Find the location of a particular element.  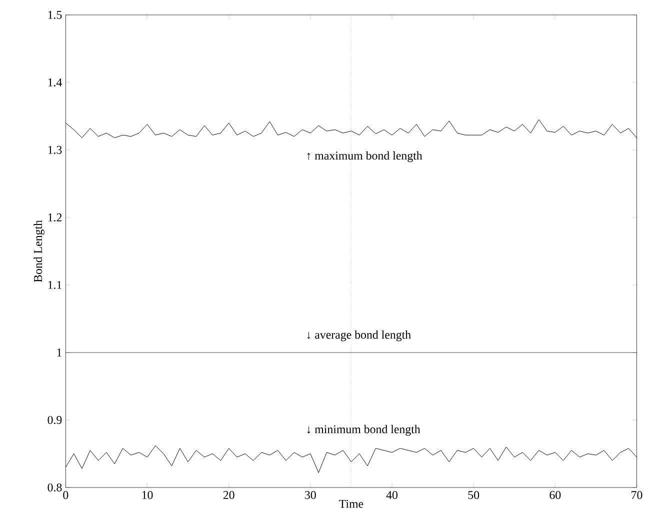

x-tick-label: 60 is located at coordinates (555, 494).